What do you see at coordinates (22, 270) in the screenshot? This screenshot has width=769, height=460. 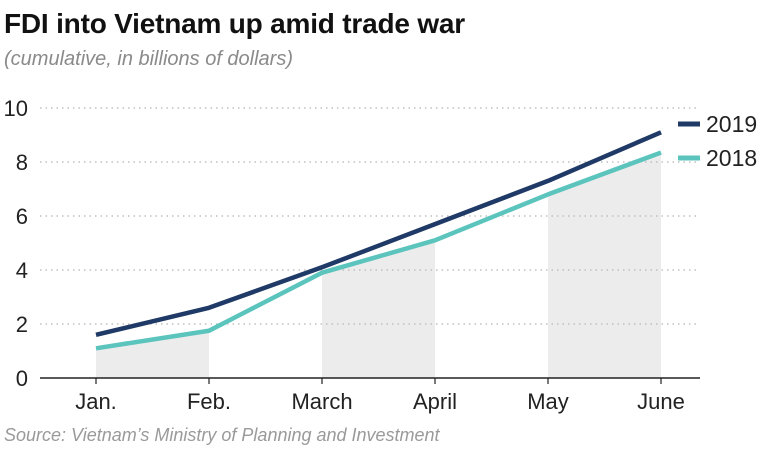 I see `y-tick-label: 4` at bounding box center [22, 270].